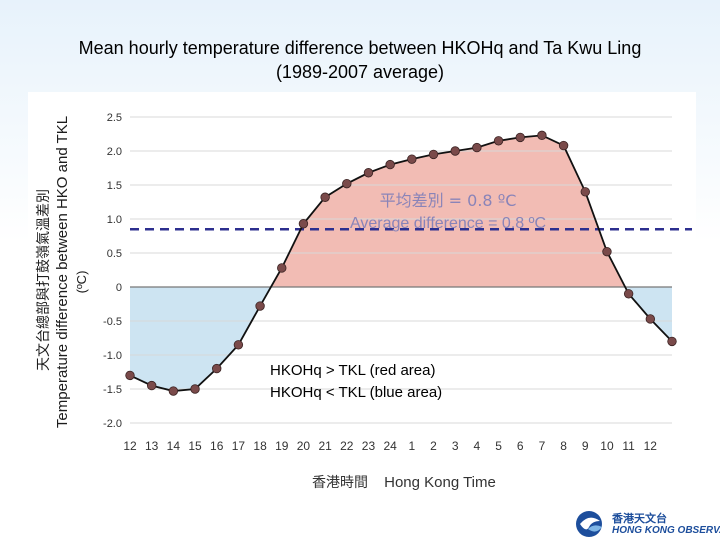 The image size is (720, 540). I want to click on x-tick-label: 22, so click(347, 446).